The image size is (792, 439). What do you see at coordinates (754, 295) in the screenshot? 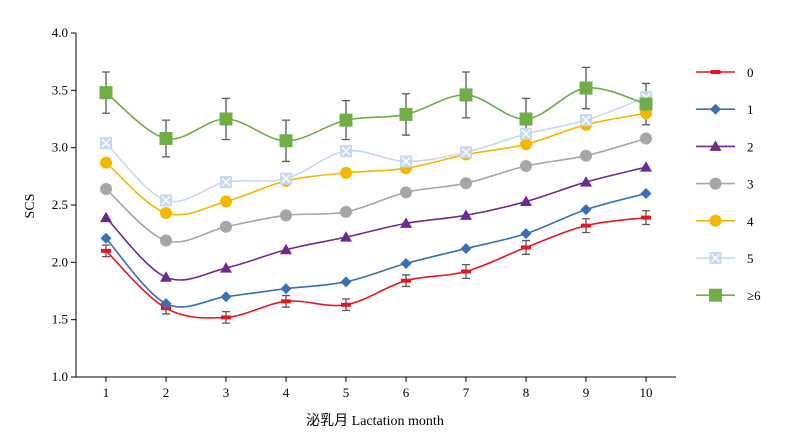
I see `legend-label: ≥6` at bounding box center [754, 295].